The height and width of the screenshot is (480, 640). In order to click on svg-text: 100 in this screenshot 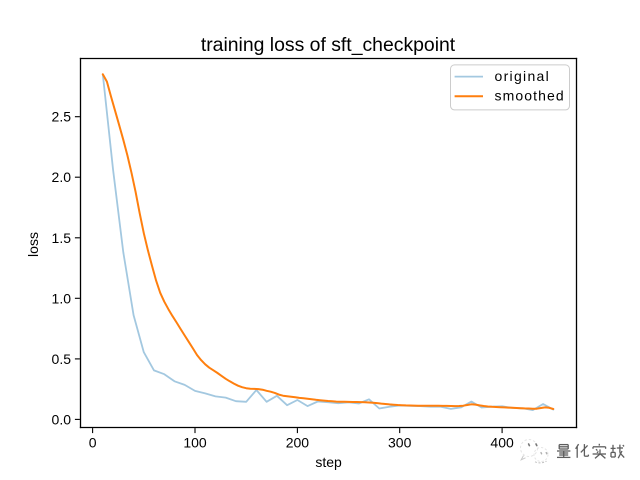, I will do `click(195, 443)`.